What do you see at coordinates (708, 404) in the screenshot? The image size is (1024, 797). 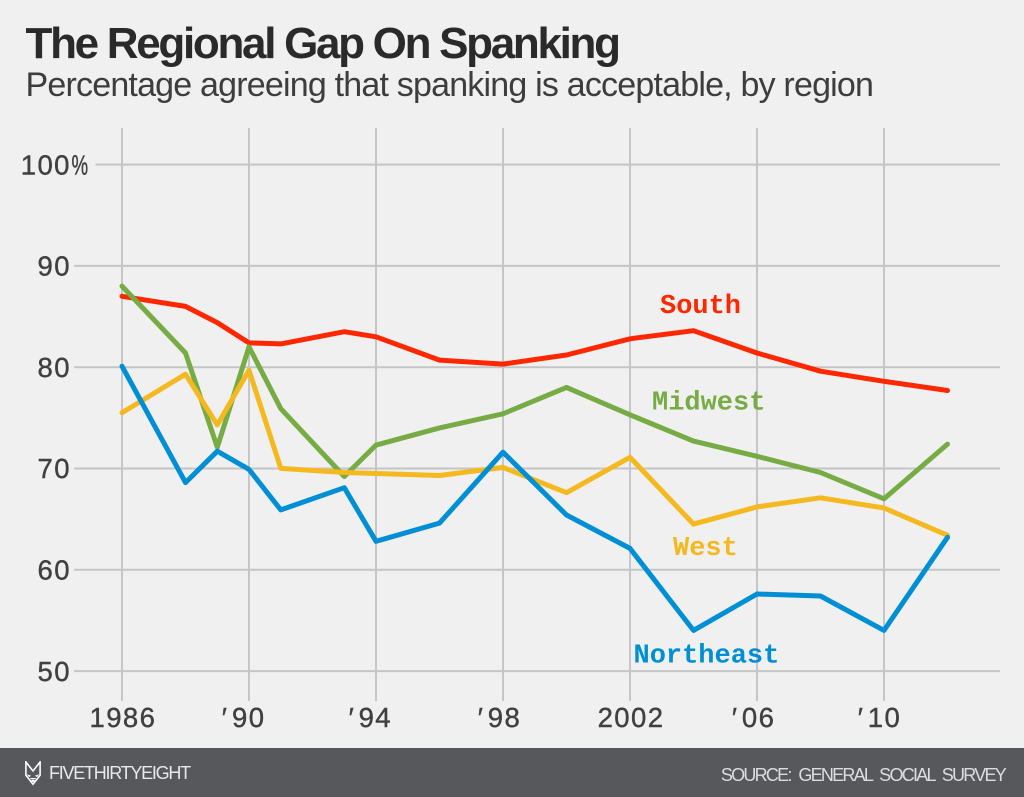 I see `svg-text: Midwest` at bounding box center [708, 404].